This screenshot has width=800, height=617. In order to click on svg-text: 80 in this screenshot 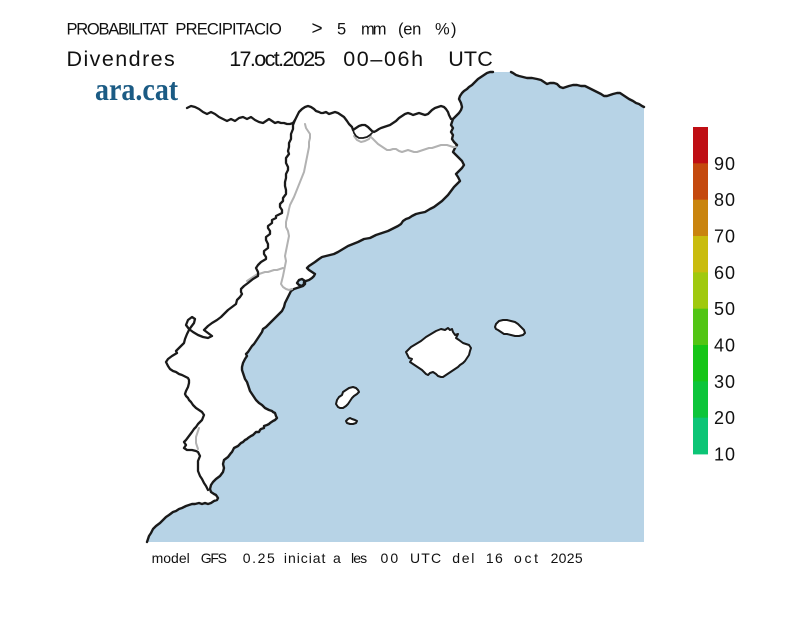, I will do `click(725, 200)`.